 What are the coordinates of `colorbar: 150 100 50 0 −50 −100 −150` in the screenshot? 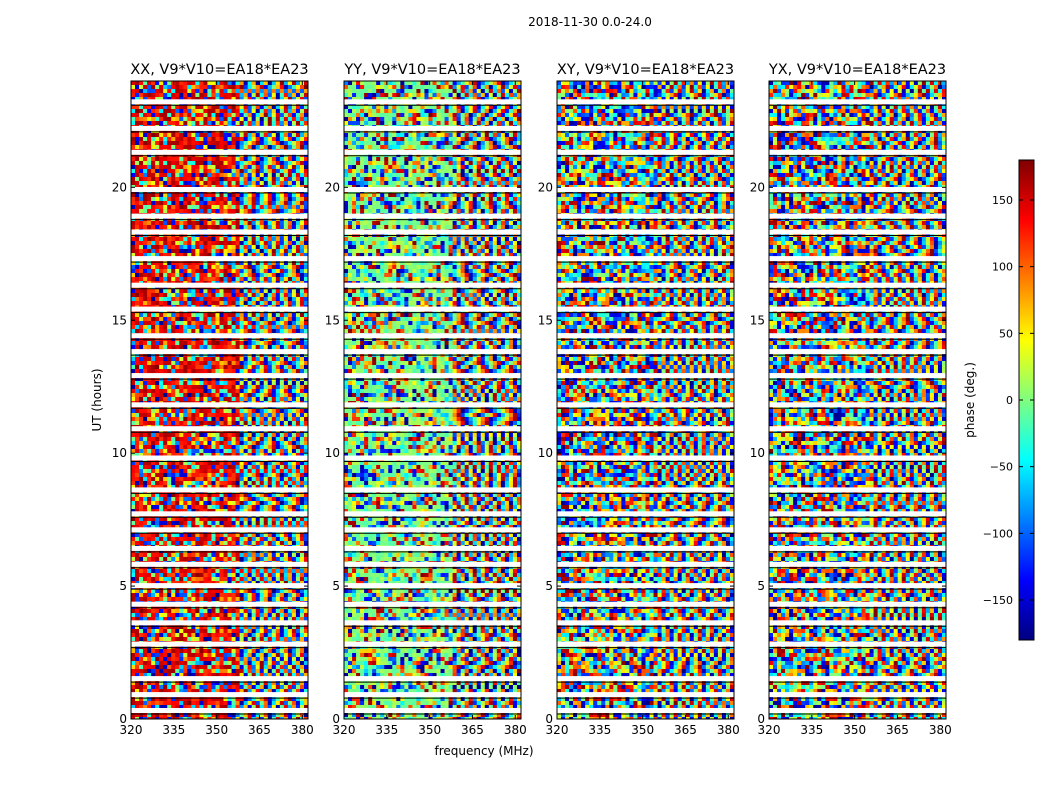 It's located at (1009, 400).